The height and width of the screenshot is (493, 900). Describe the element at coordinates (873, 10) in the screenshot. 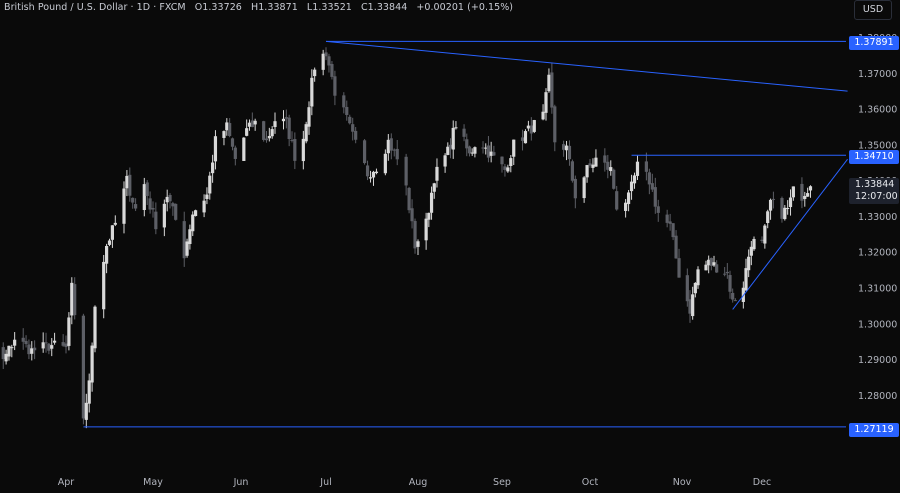

I see `currency-button: USD` at that location.